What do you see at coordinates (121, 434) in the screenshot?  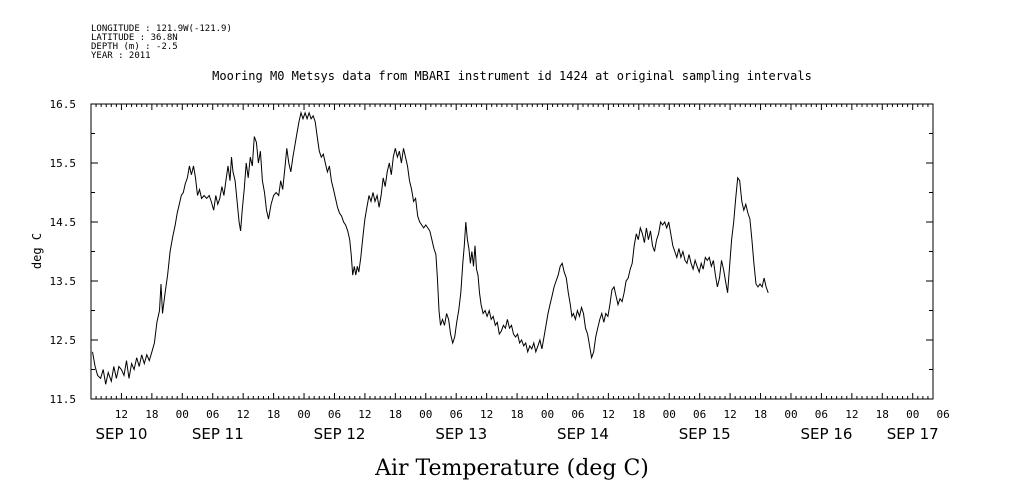 I see `day-label: SEP 10` at bounding box center [121, 434].